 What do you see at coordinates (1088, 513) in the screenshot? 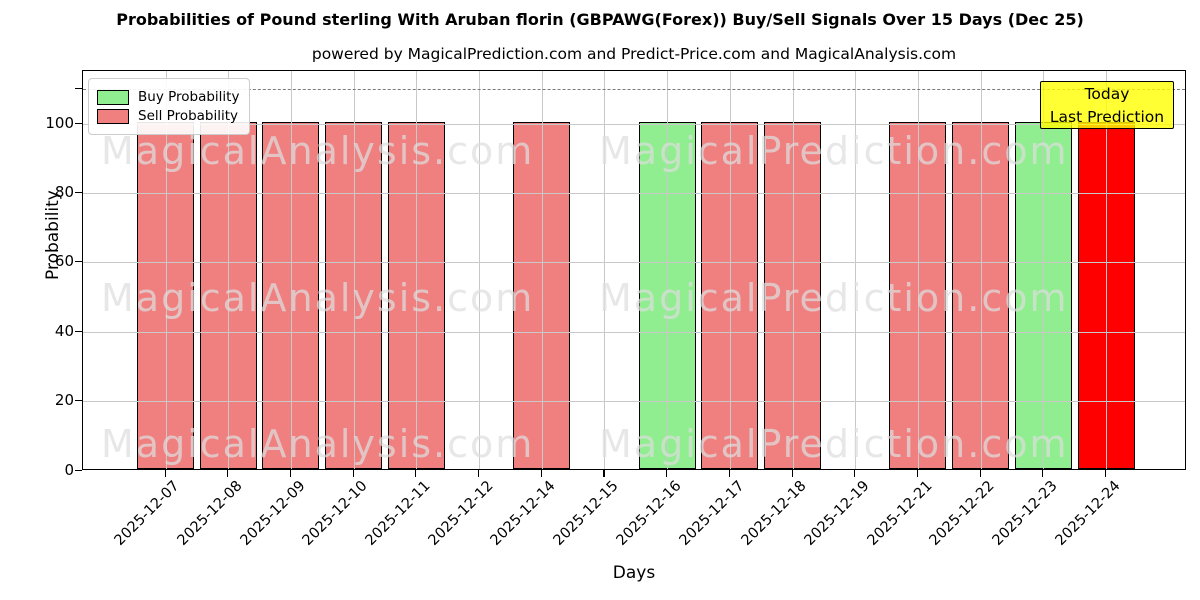
I see `x-tick-label: 2025-12-24` at bounding box center [1088, 513].